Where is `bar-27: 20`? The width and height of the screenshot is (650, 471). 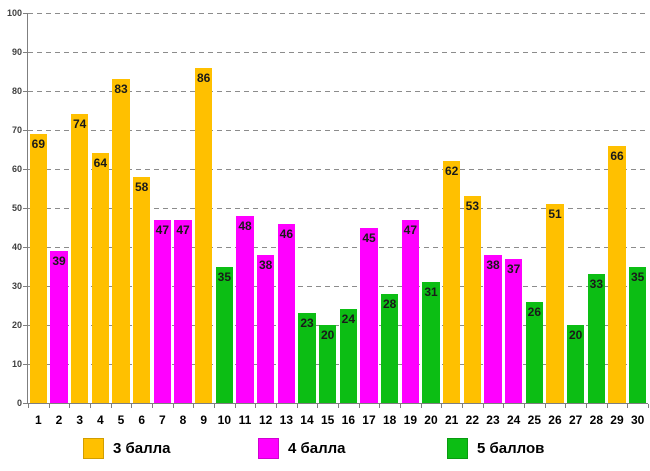 bar-27: 20 is located at coordinates (575, 364).